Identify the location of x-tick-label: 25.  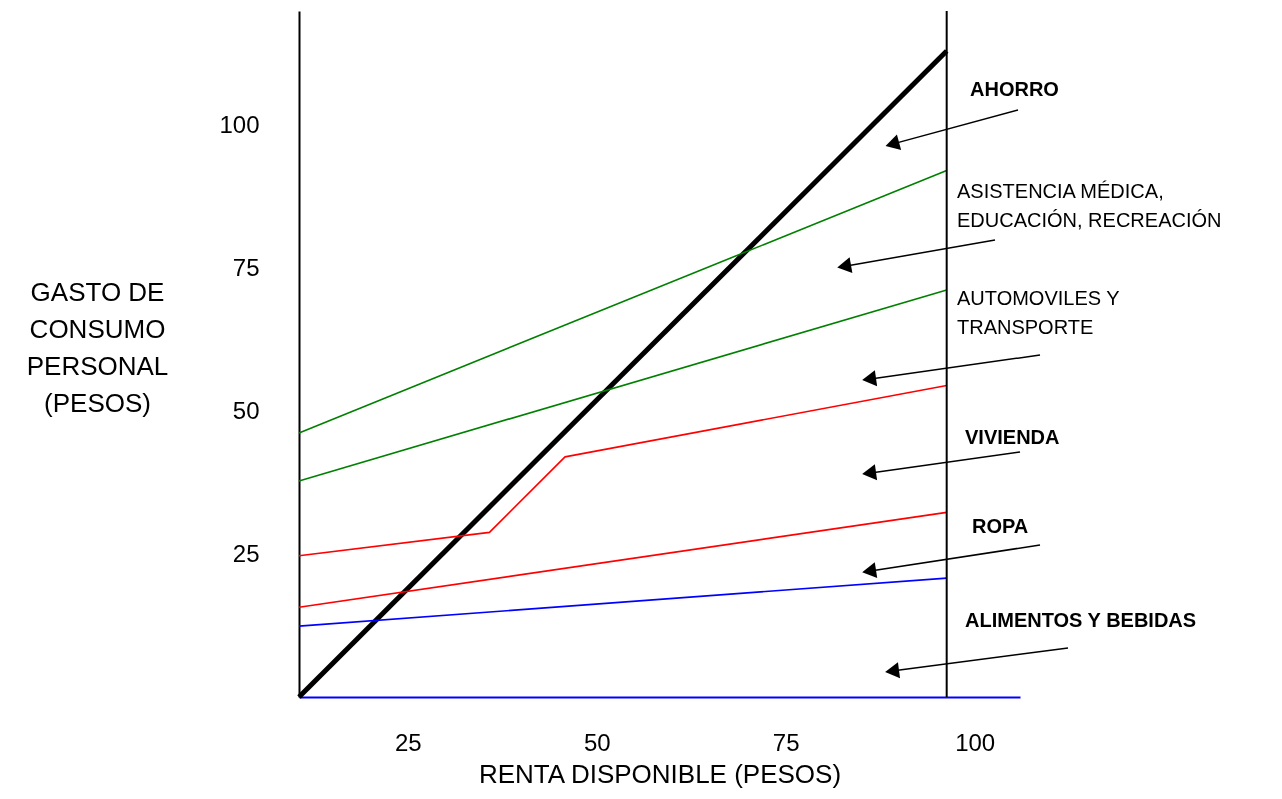
(408, 742).